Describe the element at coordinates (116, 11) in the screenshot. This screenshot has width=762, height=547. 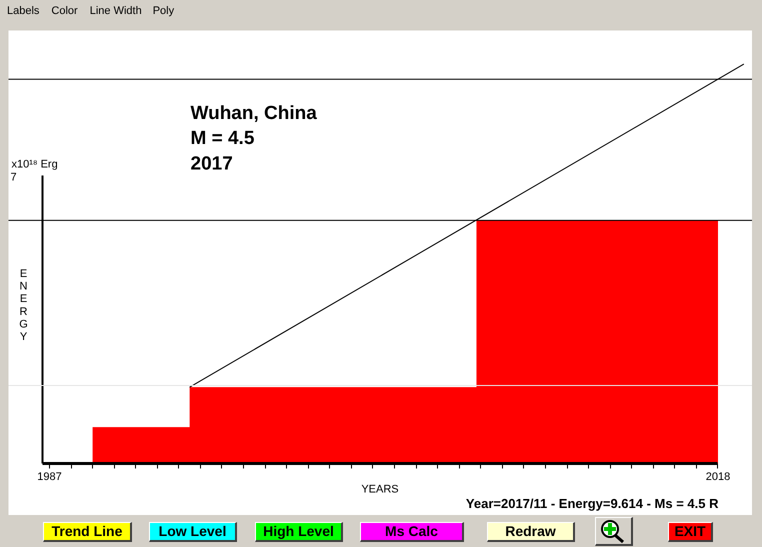
I see `text: Line Width` at that location.